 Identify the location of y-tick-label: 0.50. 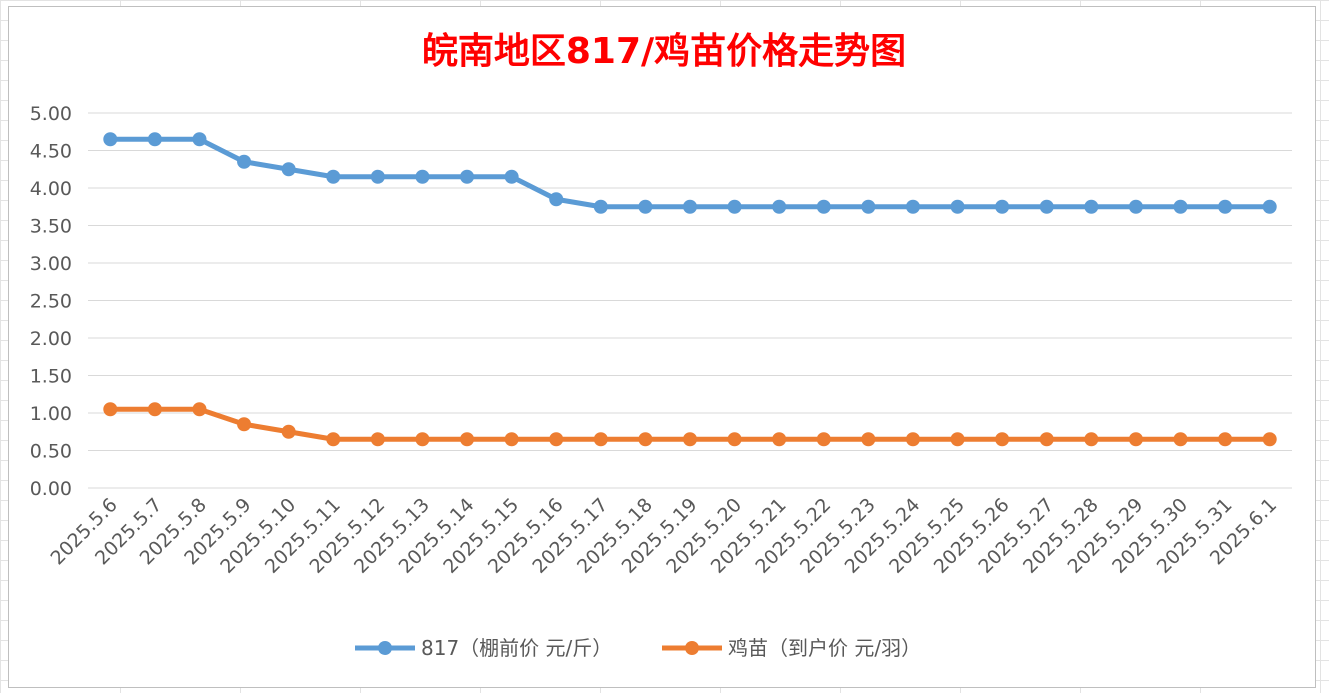
(51, 452).